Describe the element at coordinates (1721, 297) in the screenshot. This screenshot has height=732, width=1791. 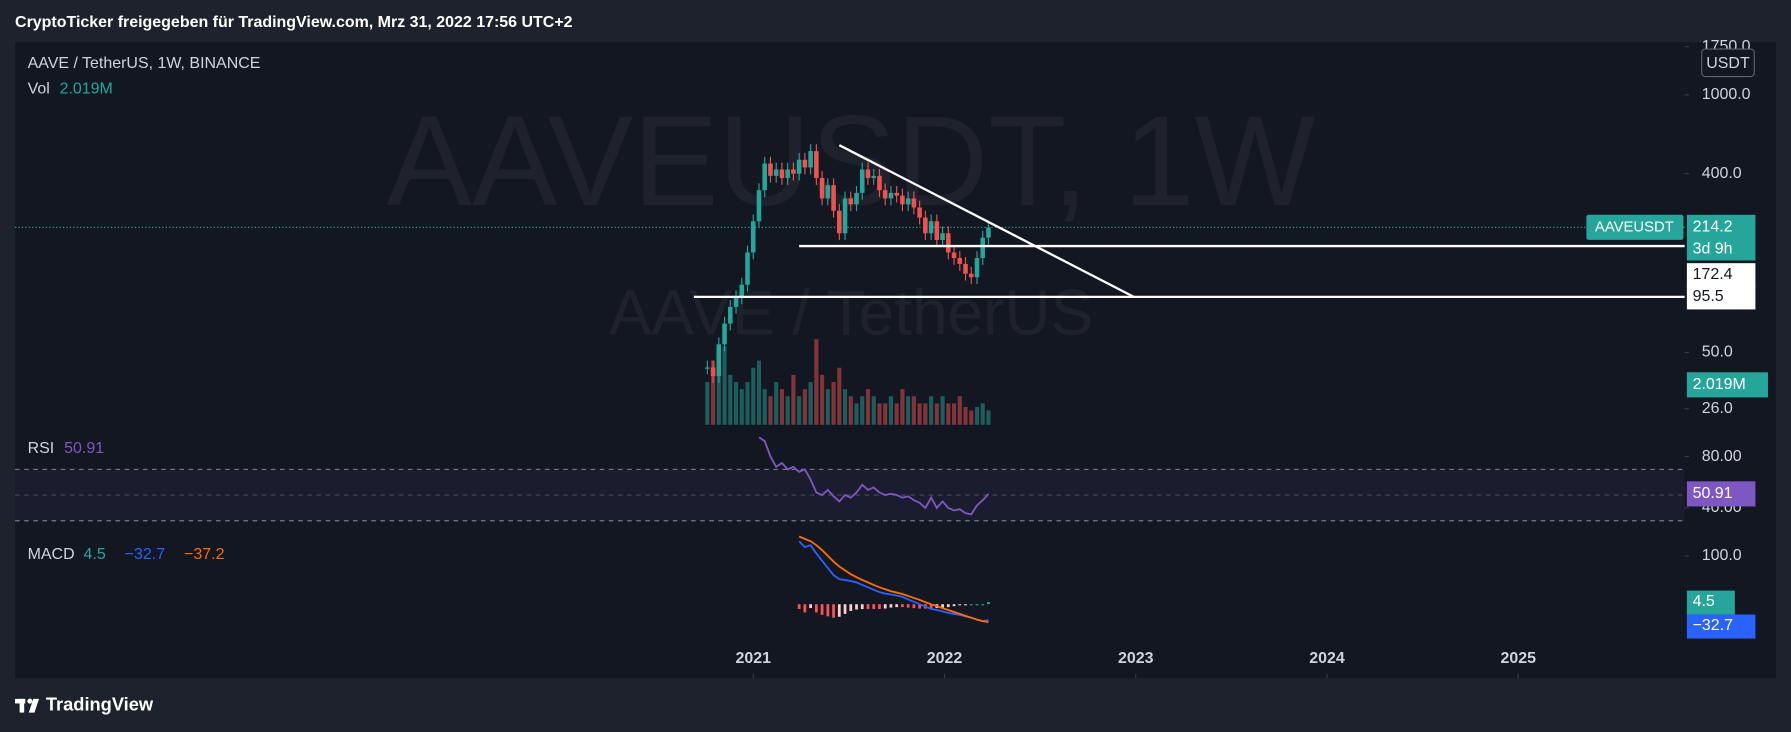
I see `level-badge` at that location.